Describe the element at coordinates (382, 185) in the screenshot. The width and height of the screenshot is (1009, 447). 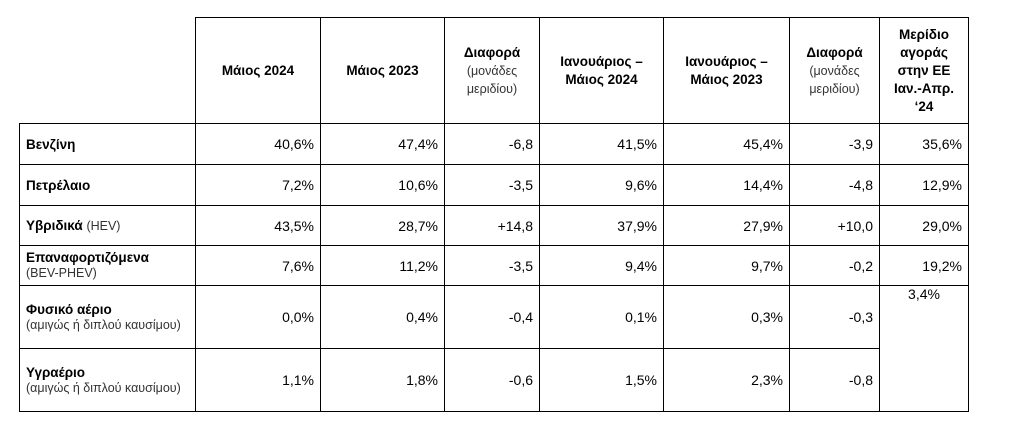
I see `table-cell: 10,6%` at that location.